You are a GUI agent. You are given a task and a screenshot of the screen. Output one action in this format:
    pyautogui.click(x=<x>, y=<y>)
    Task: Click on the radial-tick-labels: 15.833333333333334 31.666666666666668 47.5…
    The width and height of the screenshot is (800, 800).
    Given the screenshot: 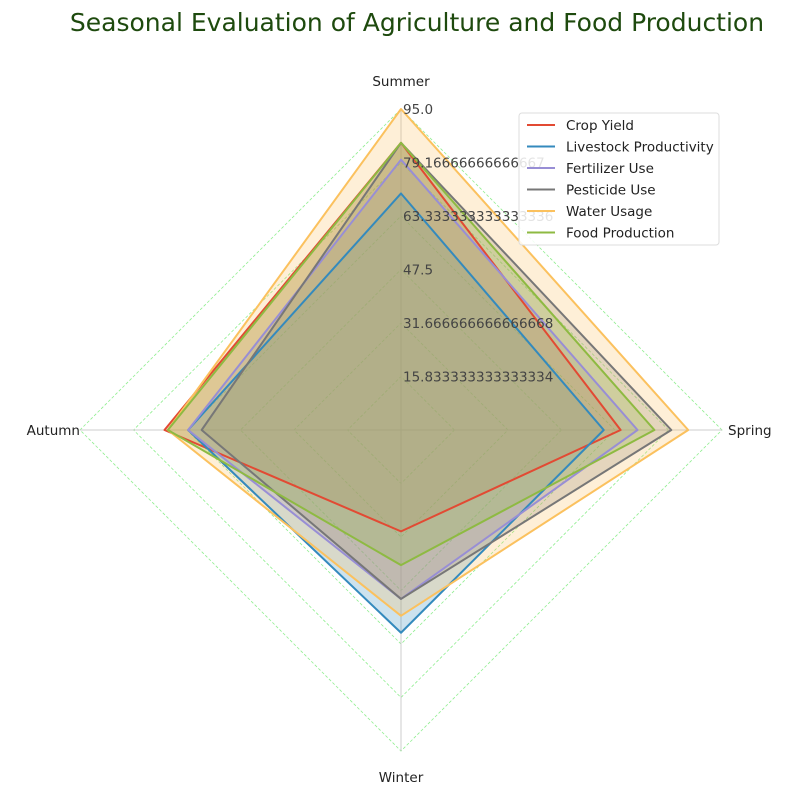 What is the action you would take?
    pyautogui.click(x=478, y=244)
    